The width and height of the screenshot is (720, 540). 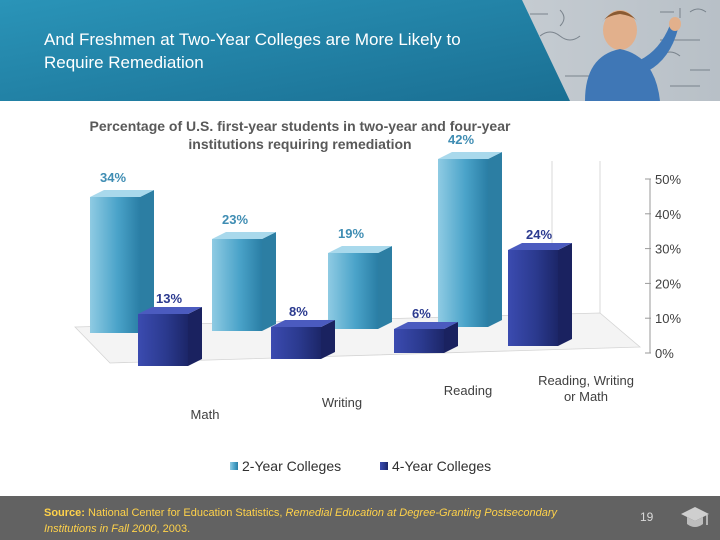 I want to click on legend-label: 2-Year Colleges, so click(x=291, y=466).